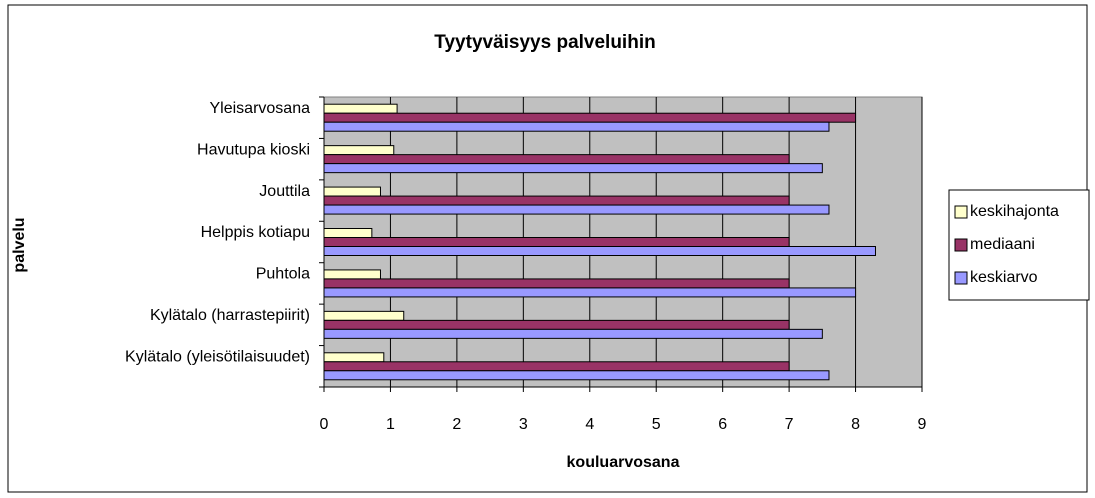 The height and width of the screenshot is (498, 1095). Describe the element at coordinates (855, 424) in the screenshot. I see `x-tick-label: 8` at that location.